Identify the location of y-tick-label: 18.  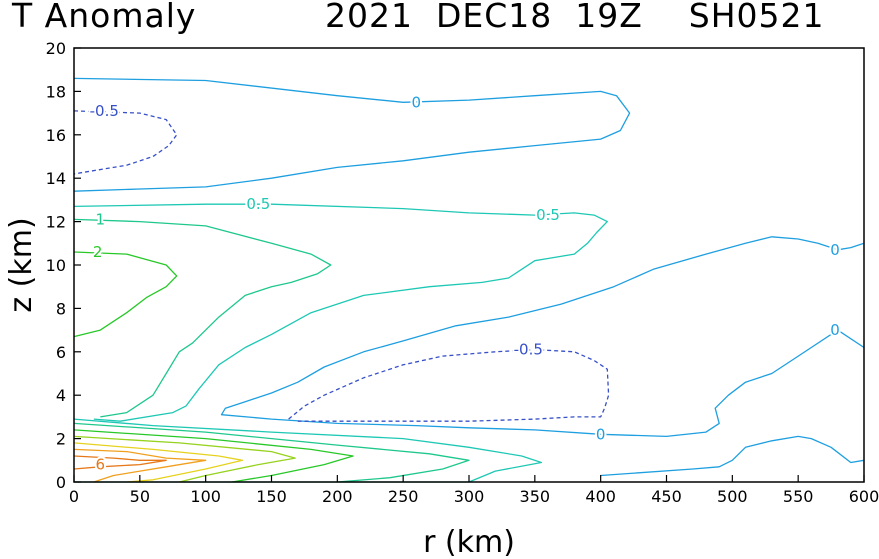
(56, 91).